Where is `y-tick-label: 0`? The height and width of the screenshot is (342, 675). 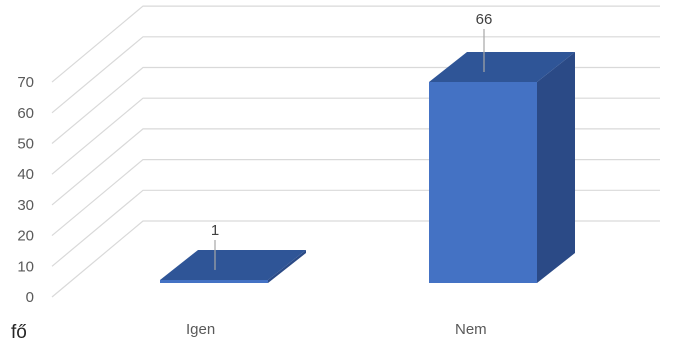 y-tick-label: 0 is located at coordinates (30, 297).